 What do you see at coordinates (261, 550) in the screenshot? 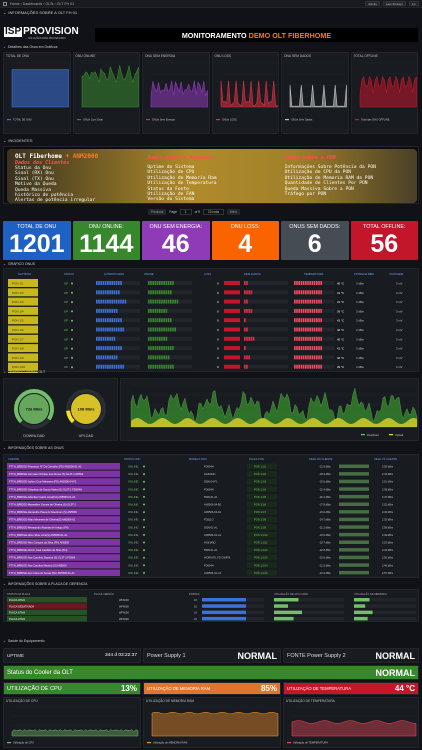
I see `onu-pon: PON 1/1/12` at bounding box center [261, 550].